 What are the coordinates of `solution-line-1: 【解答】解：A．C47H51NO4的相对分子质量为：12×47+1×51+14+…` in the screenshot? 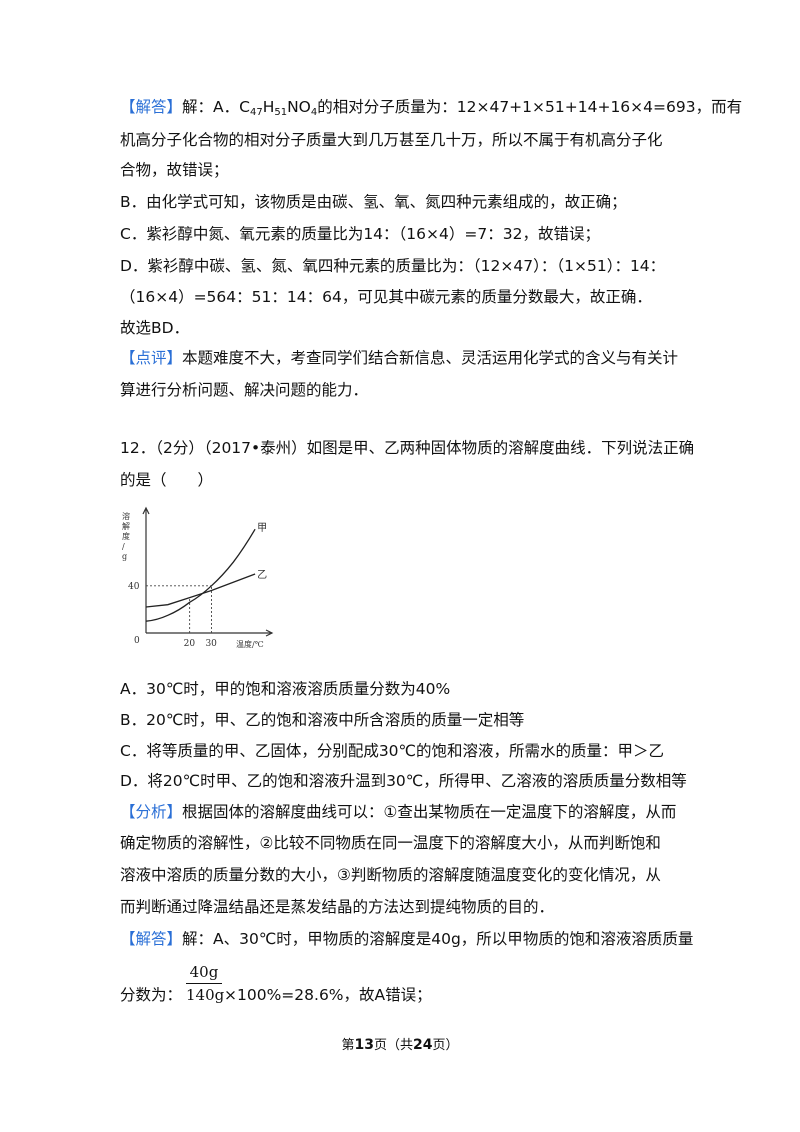 It's located at (431, 110).